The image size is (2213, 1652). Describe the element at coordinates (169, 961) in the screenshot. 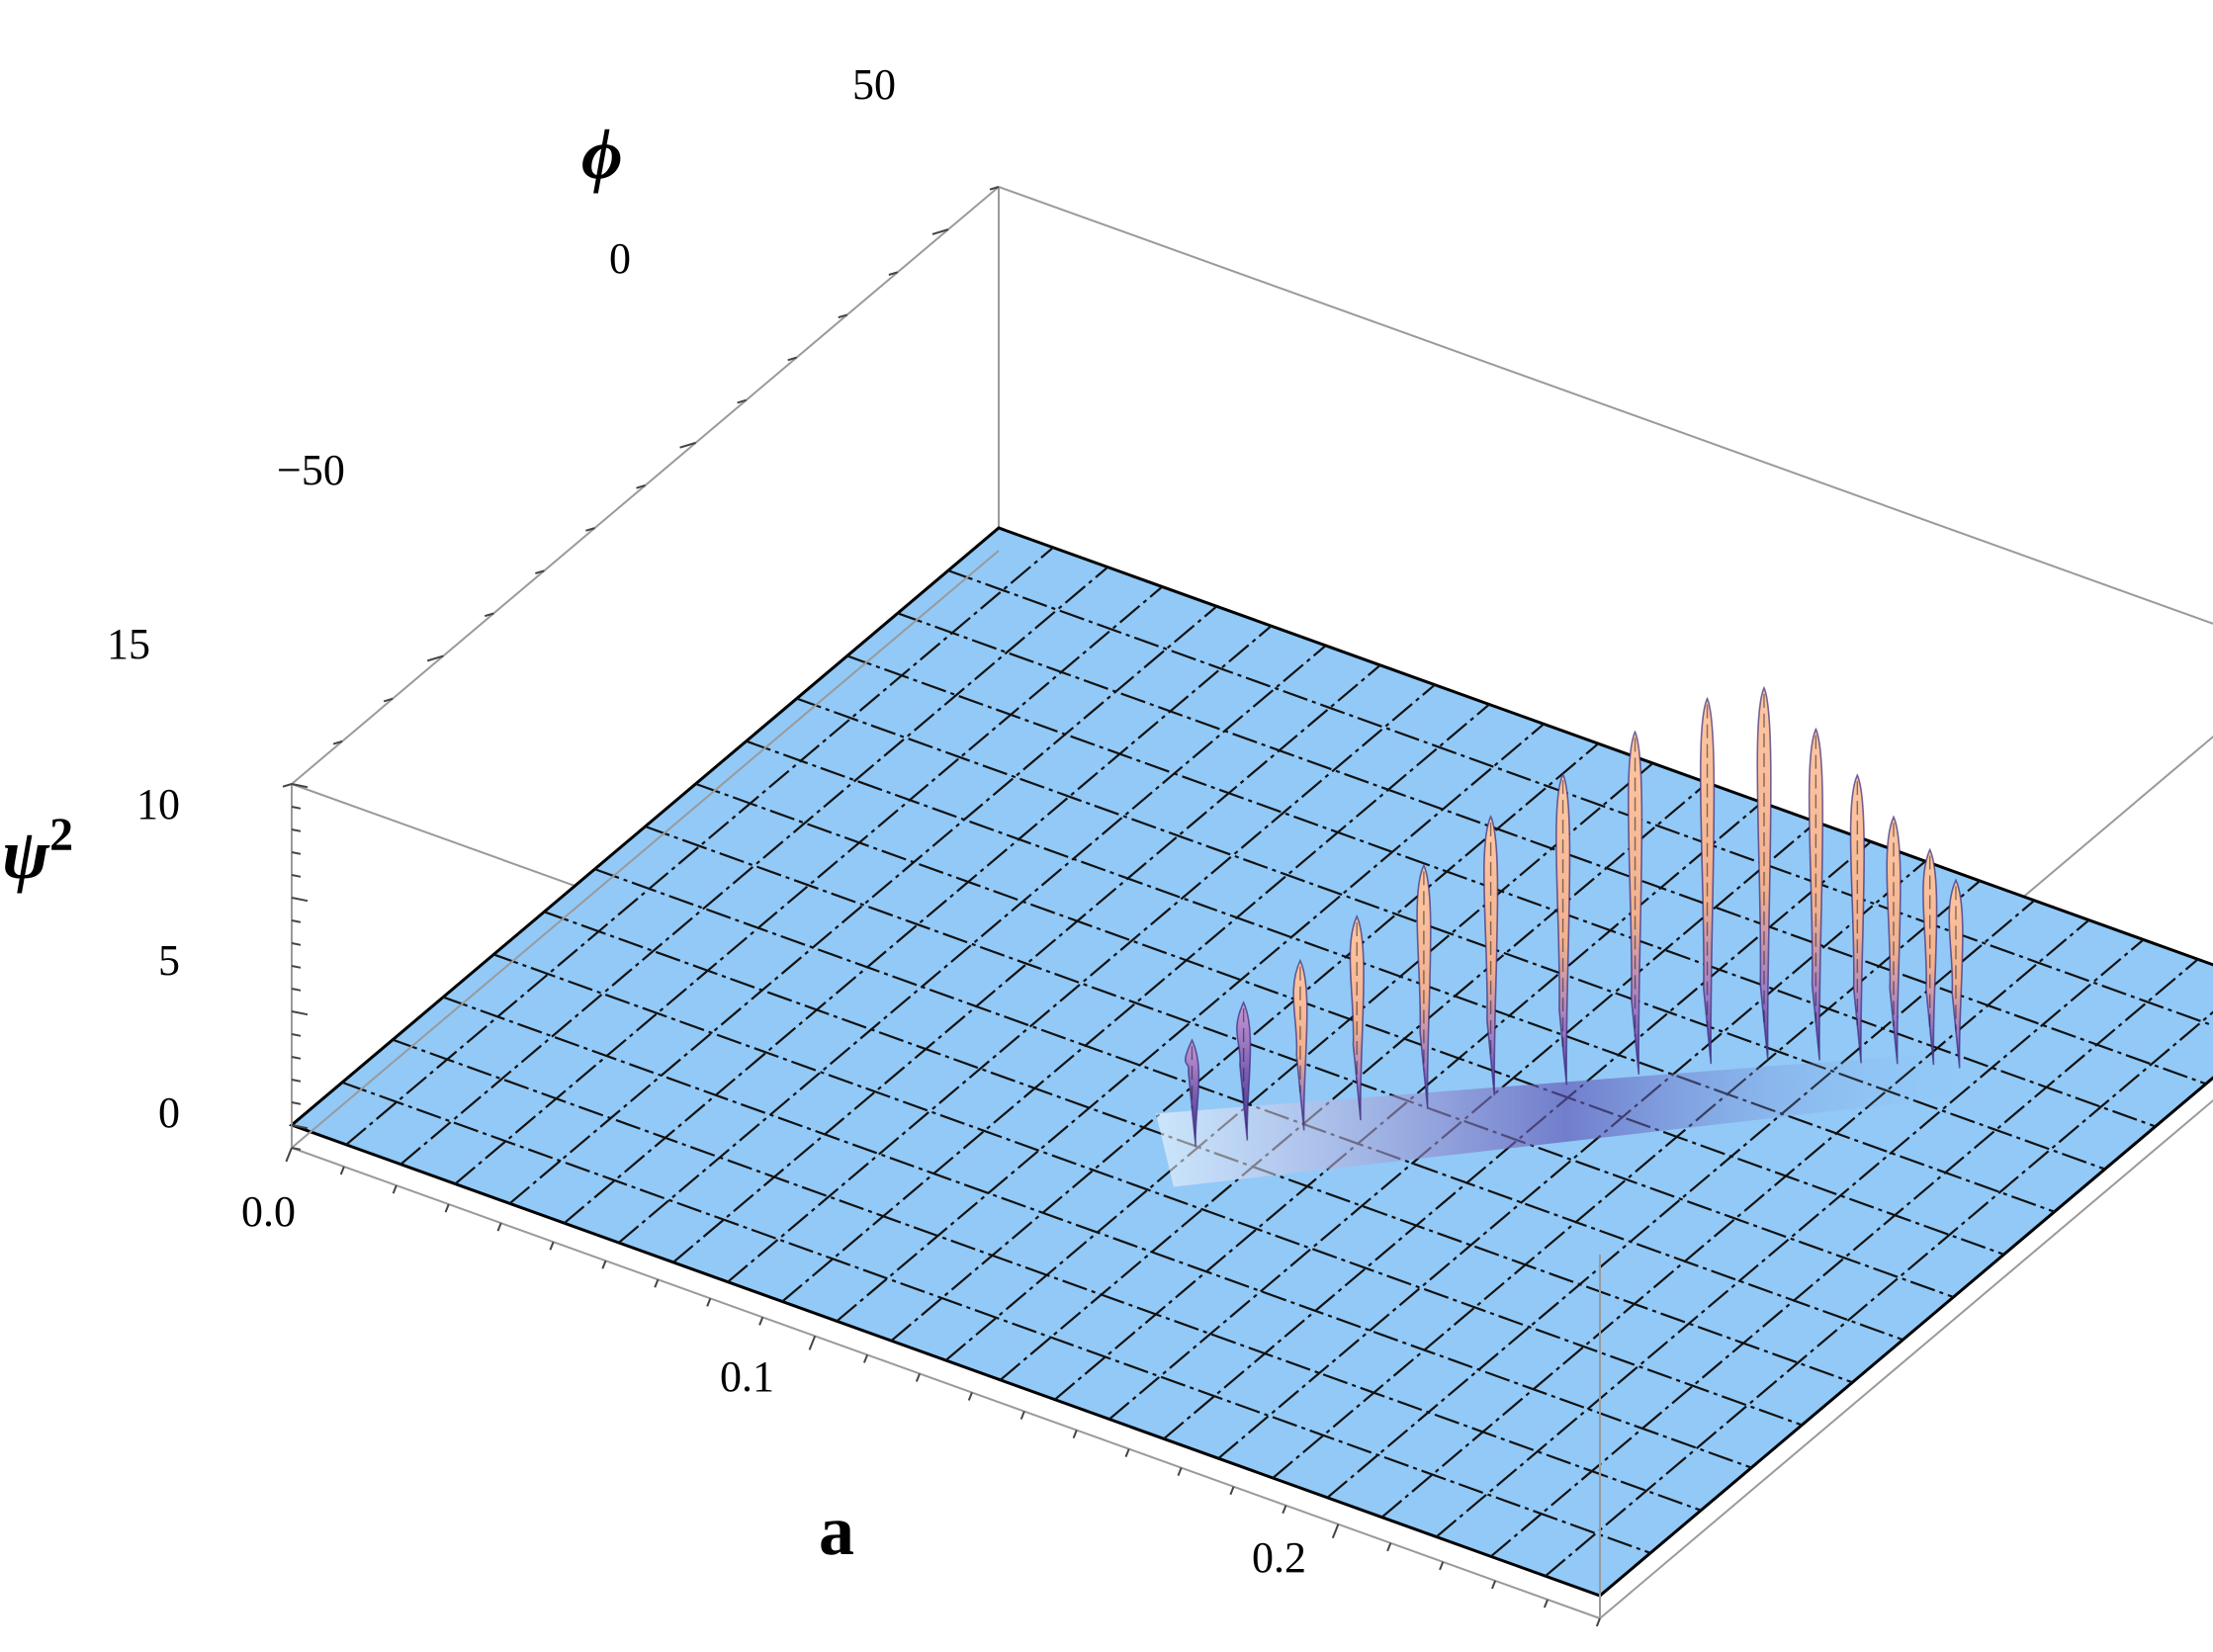

I see `z-tick-label: 5` at that location.